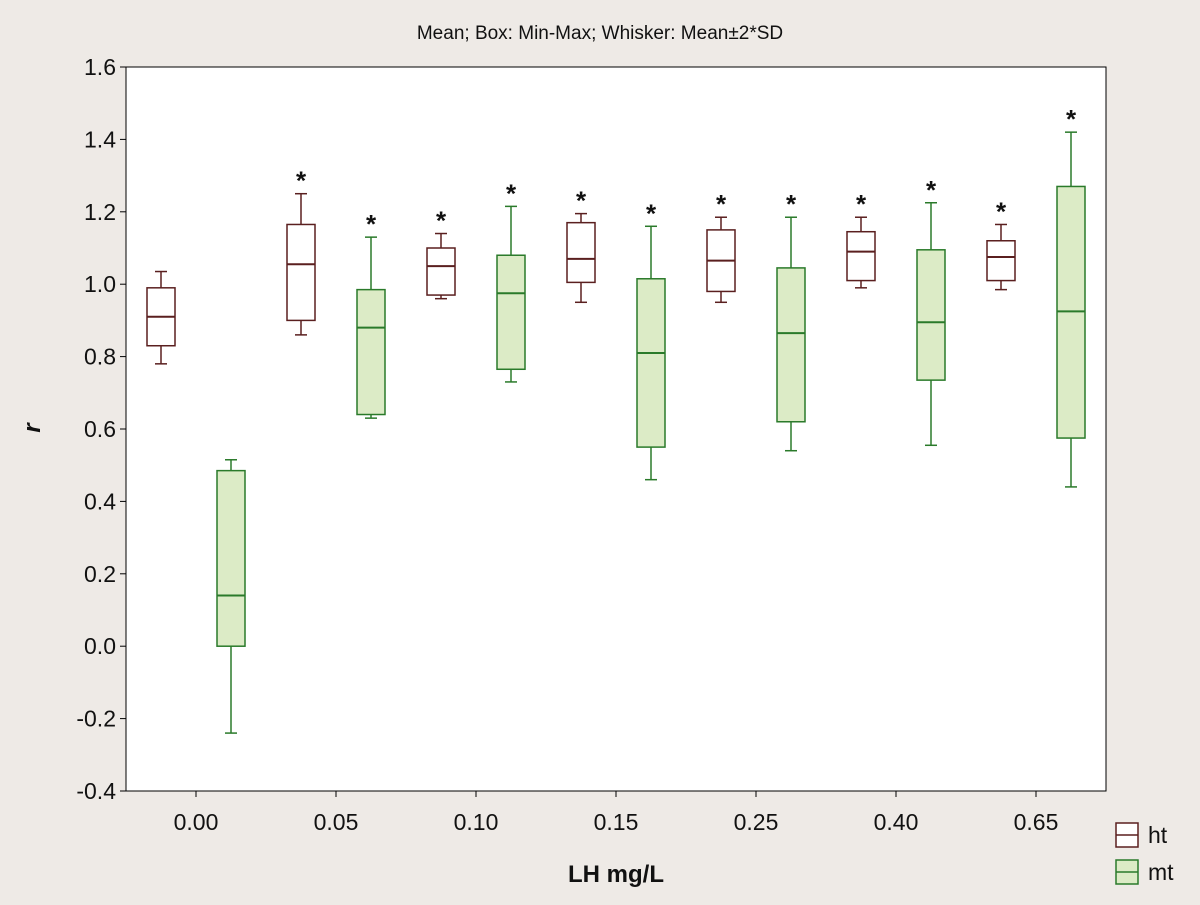 This screenshot has height=905, width=1200. Describe the element at coordinates (100, 501) in the screenshot. I see `y-tick-label: 0.4` at that location.